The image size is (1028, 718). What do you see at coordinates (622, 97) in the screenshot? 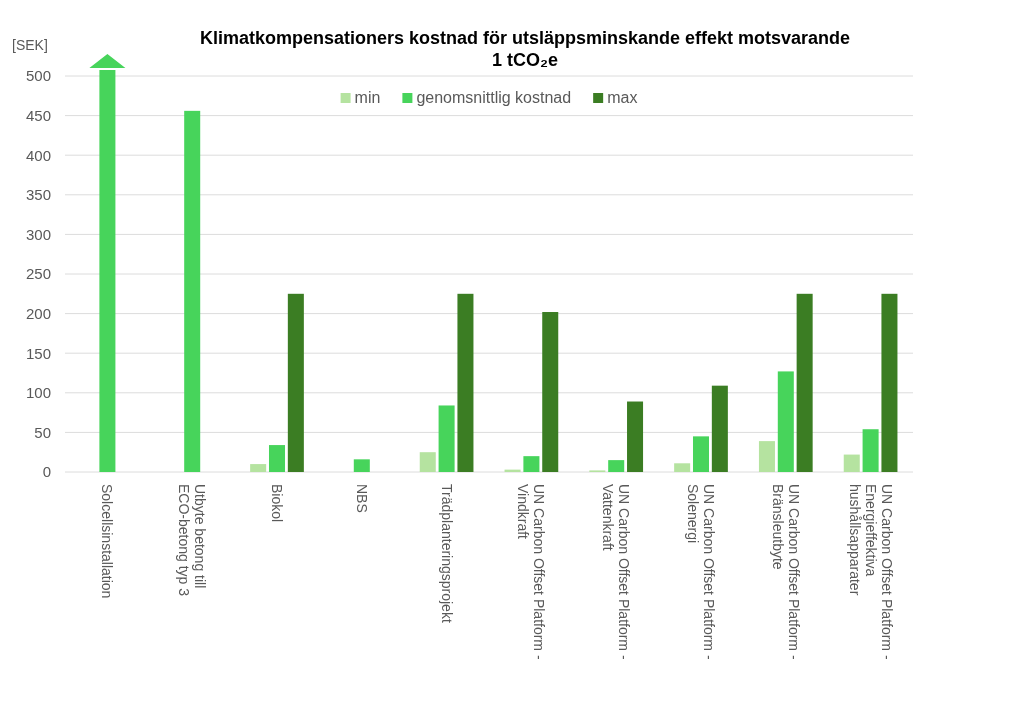
I see `legend-label: max` at bounding box center [622, 97].